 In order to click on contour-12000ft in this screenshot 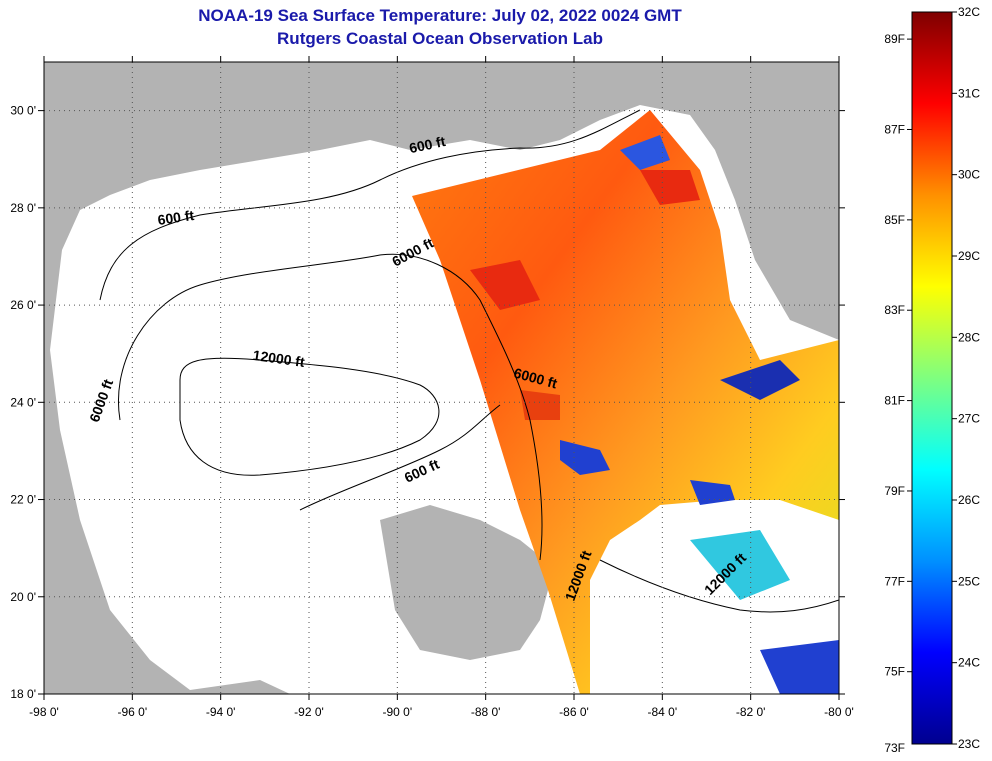, I will do `click(309, 416)`.